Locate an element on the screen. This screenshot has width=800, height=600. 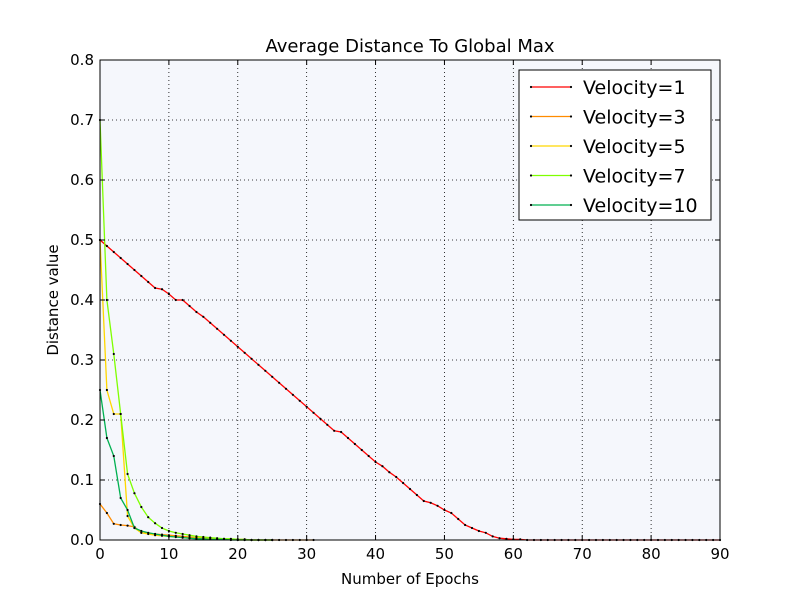
legend-label: Velocity=10 is located at coordinates (640, 206).